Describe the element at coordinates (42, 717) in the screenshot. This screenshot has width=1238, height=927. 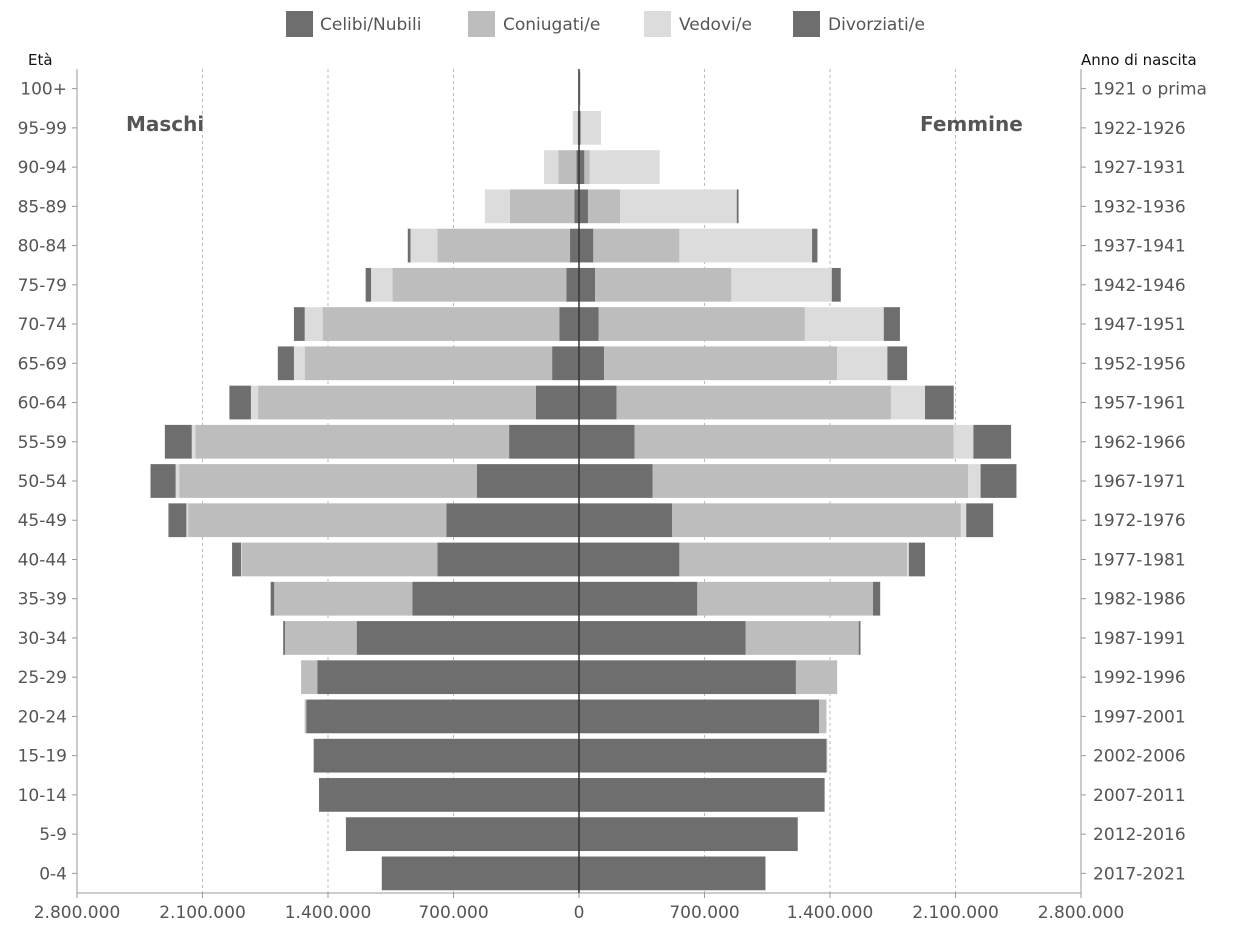
I see `age-label: 20-24` at that location.